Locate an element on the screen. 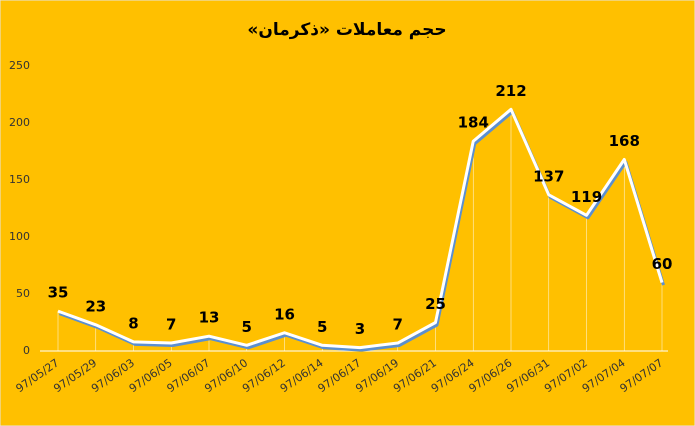  data-label: 35 is located at coordinates (58, 293).